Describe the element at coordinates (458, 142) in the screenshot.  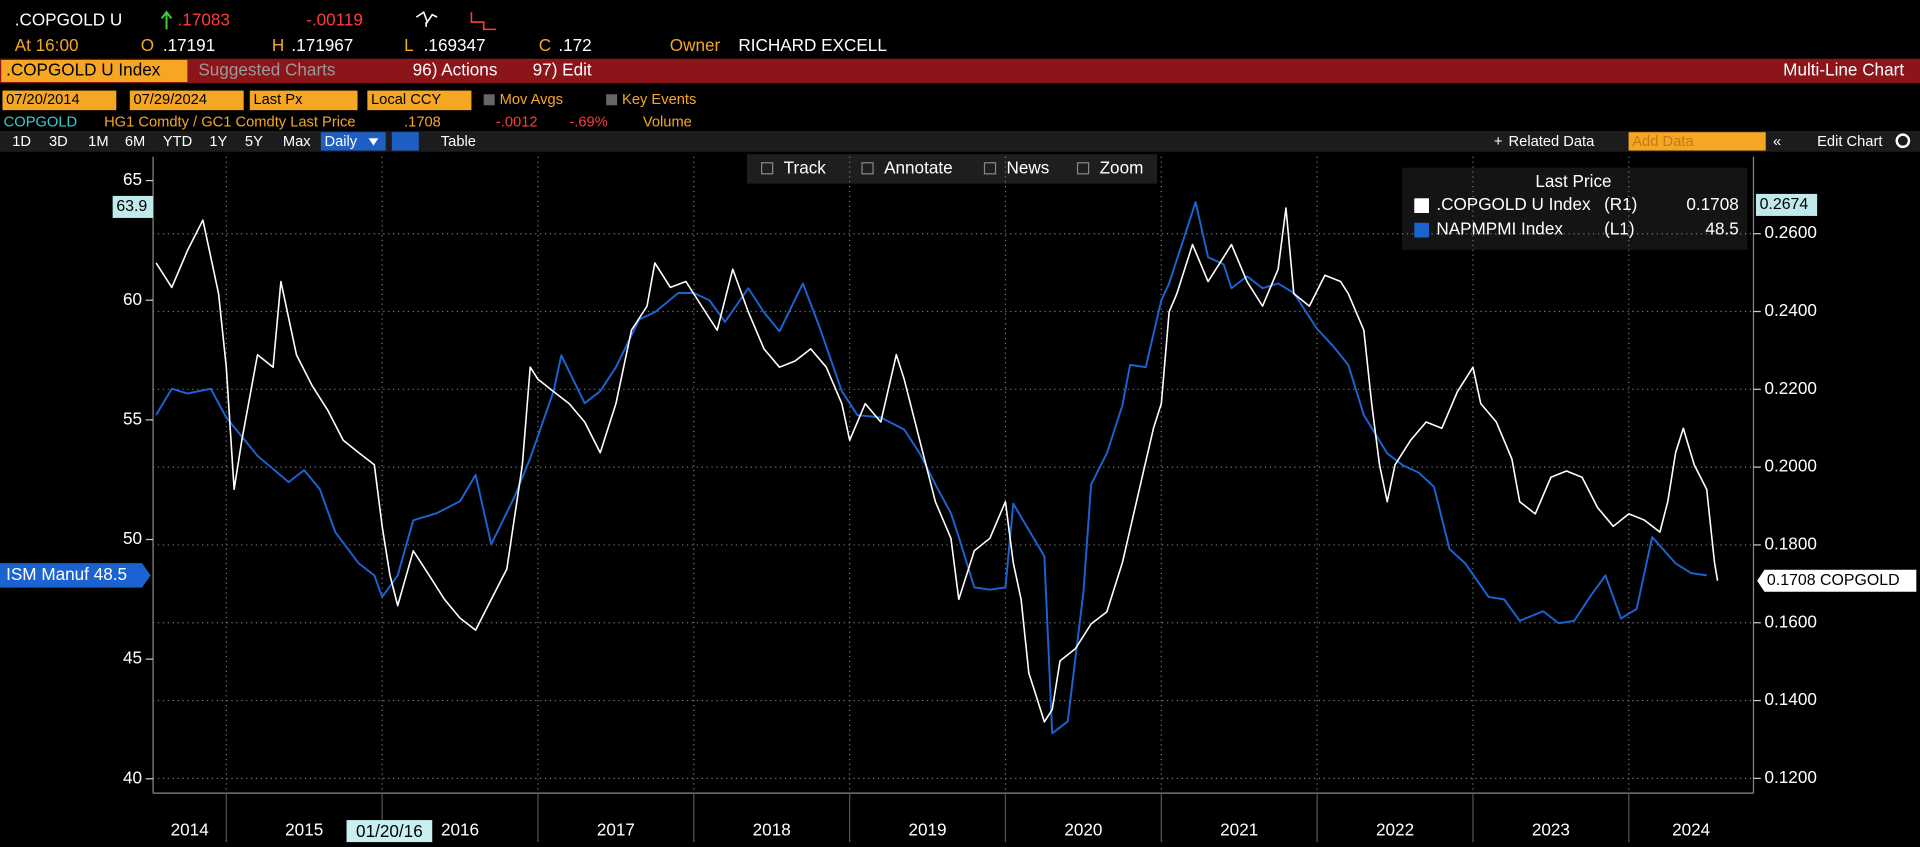
I see `table-button: Table` at that location.